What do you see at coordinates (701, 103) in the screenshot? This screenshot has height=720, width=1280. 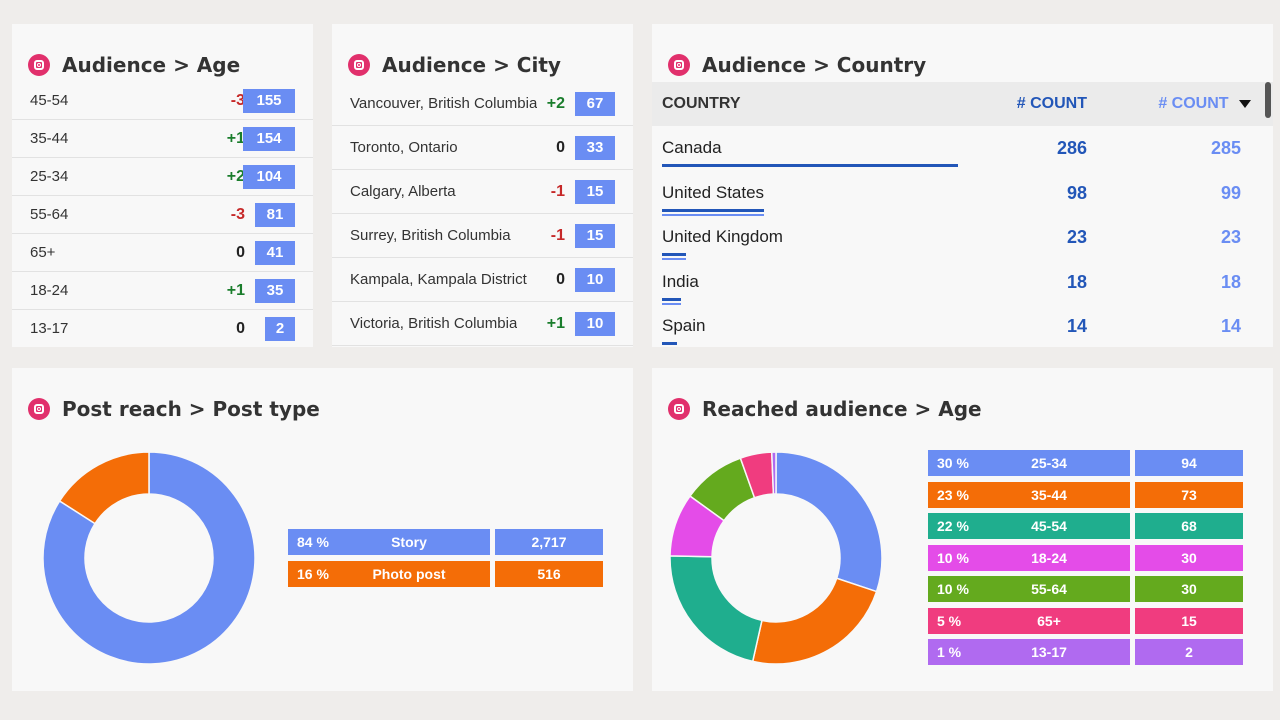 I see `column-header-country: COUNTRY` at bounding box center [701, 103].